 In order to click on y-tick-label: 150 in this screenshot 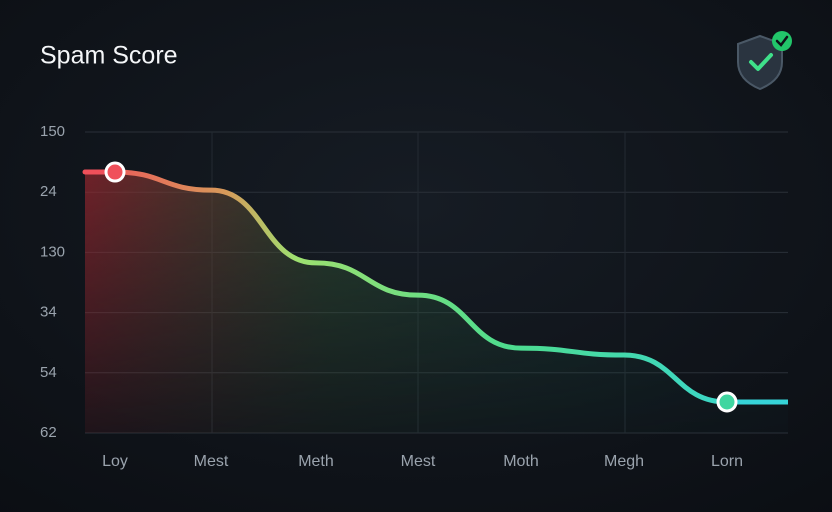, I will do `click(52, 131)`.